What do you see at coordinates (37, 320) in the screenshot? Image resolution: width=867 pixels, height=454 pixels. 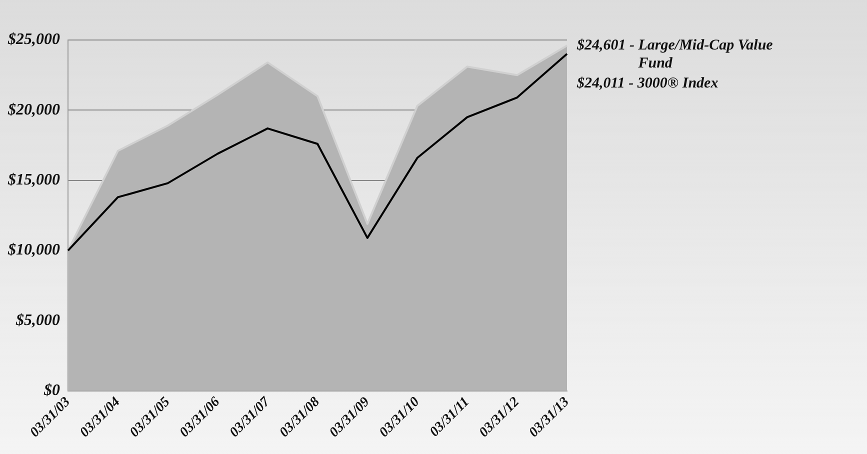 I see `y-tick-label: $5,000` at bounding box center [37, 320].